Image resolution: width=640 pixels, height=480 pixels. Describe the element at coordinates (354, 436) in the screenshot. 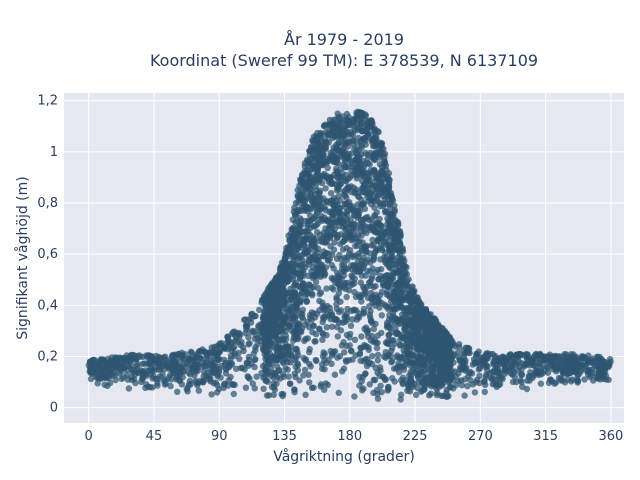

I see `x-axis-ticks: 0 45 90 135 180 225 270 315 360` at that location.